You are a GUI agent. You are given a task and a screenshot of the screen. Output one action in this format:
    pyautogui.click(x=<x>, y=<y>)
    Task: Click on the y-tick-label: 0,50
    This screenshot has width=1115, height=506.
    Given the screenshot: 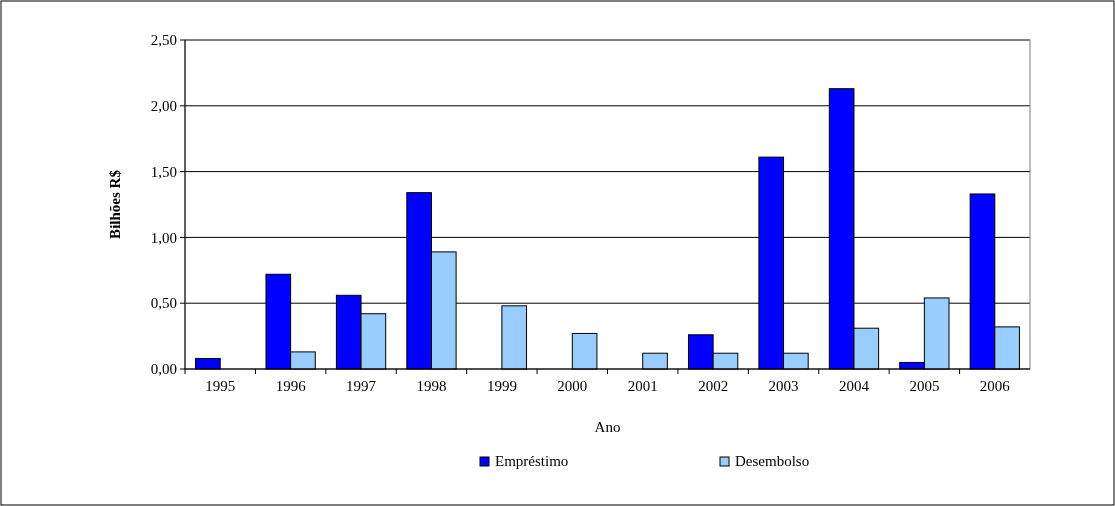 What is the action you would take?
    pyautogui.click(x=163, y=303)
    